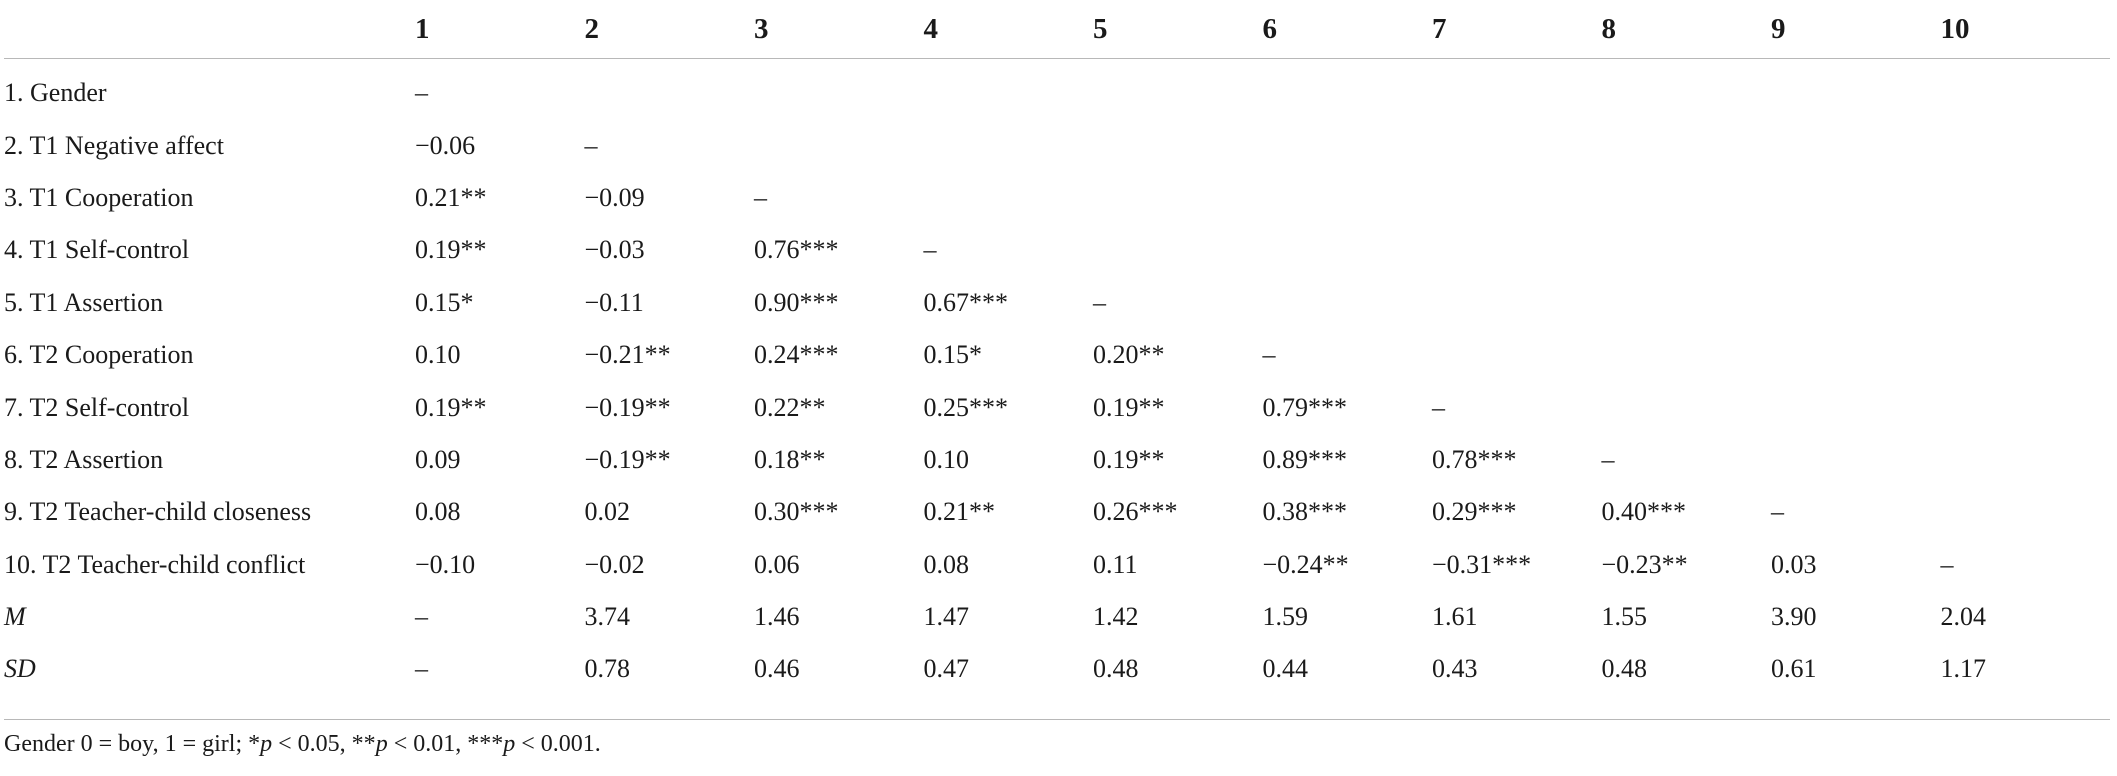  What do you see at coordinates (614, 250) in the screenshot?
I see `table-cell: −0.03` at bounding box center [614, 250].